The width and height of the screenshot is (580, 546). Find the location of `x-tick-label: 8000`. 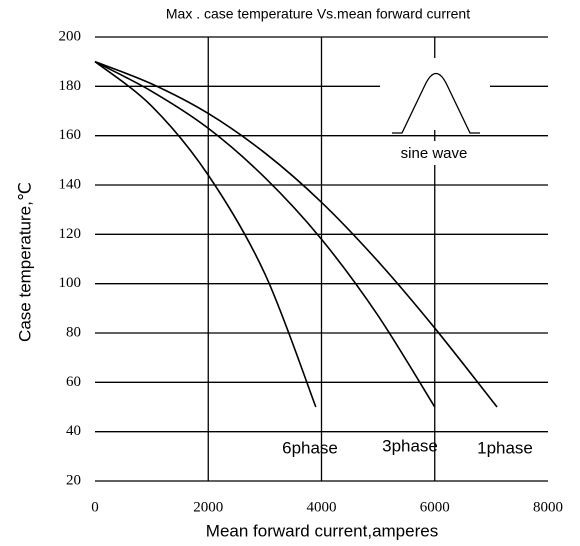

x-tick-label: 8000 is located at coordinates (548, 507).